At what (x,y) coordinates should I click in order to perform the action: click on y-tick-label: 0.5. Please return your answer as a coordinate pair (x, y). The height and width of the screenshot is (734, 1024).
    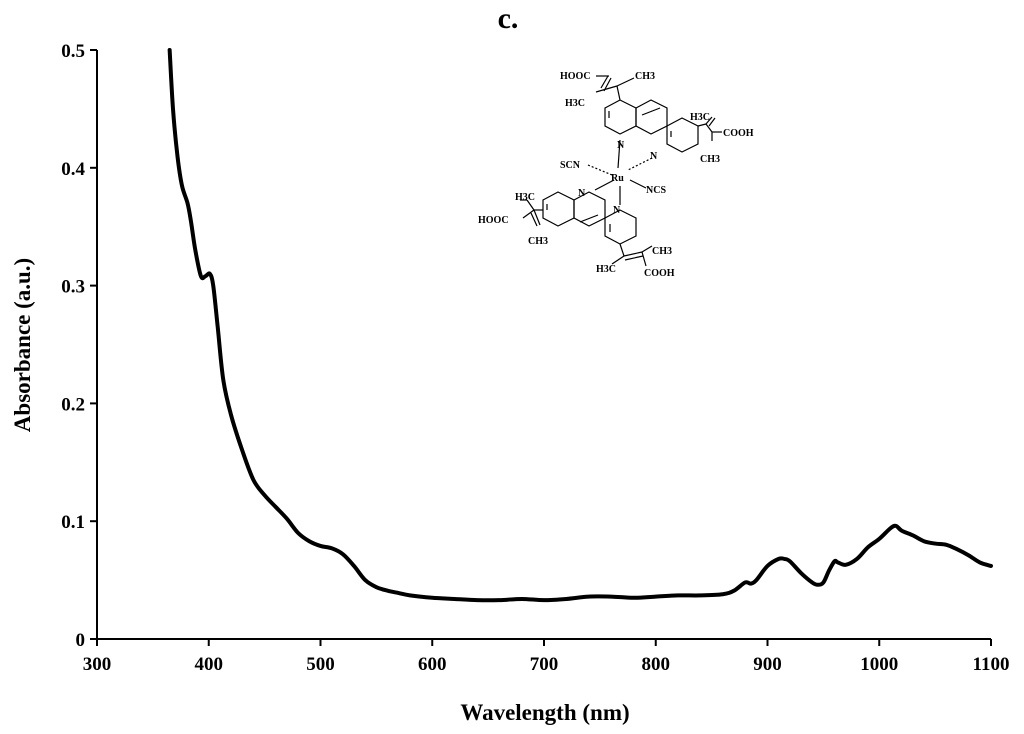
    Looking at the image, I should click on (73, 51).